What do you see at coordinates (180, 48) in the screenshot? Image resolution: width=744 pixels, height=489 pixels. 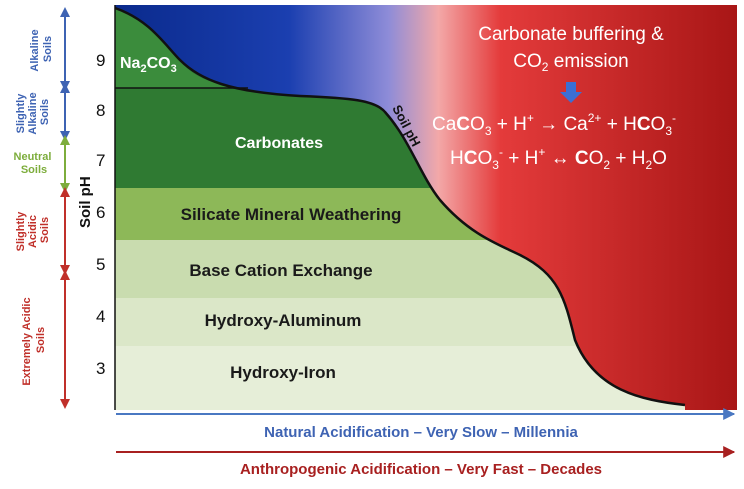 I see `na2co3-region` at bounding box center [180, 48].